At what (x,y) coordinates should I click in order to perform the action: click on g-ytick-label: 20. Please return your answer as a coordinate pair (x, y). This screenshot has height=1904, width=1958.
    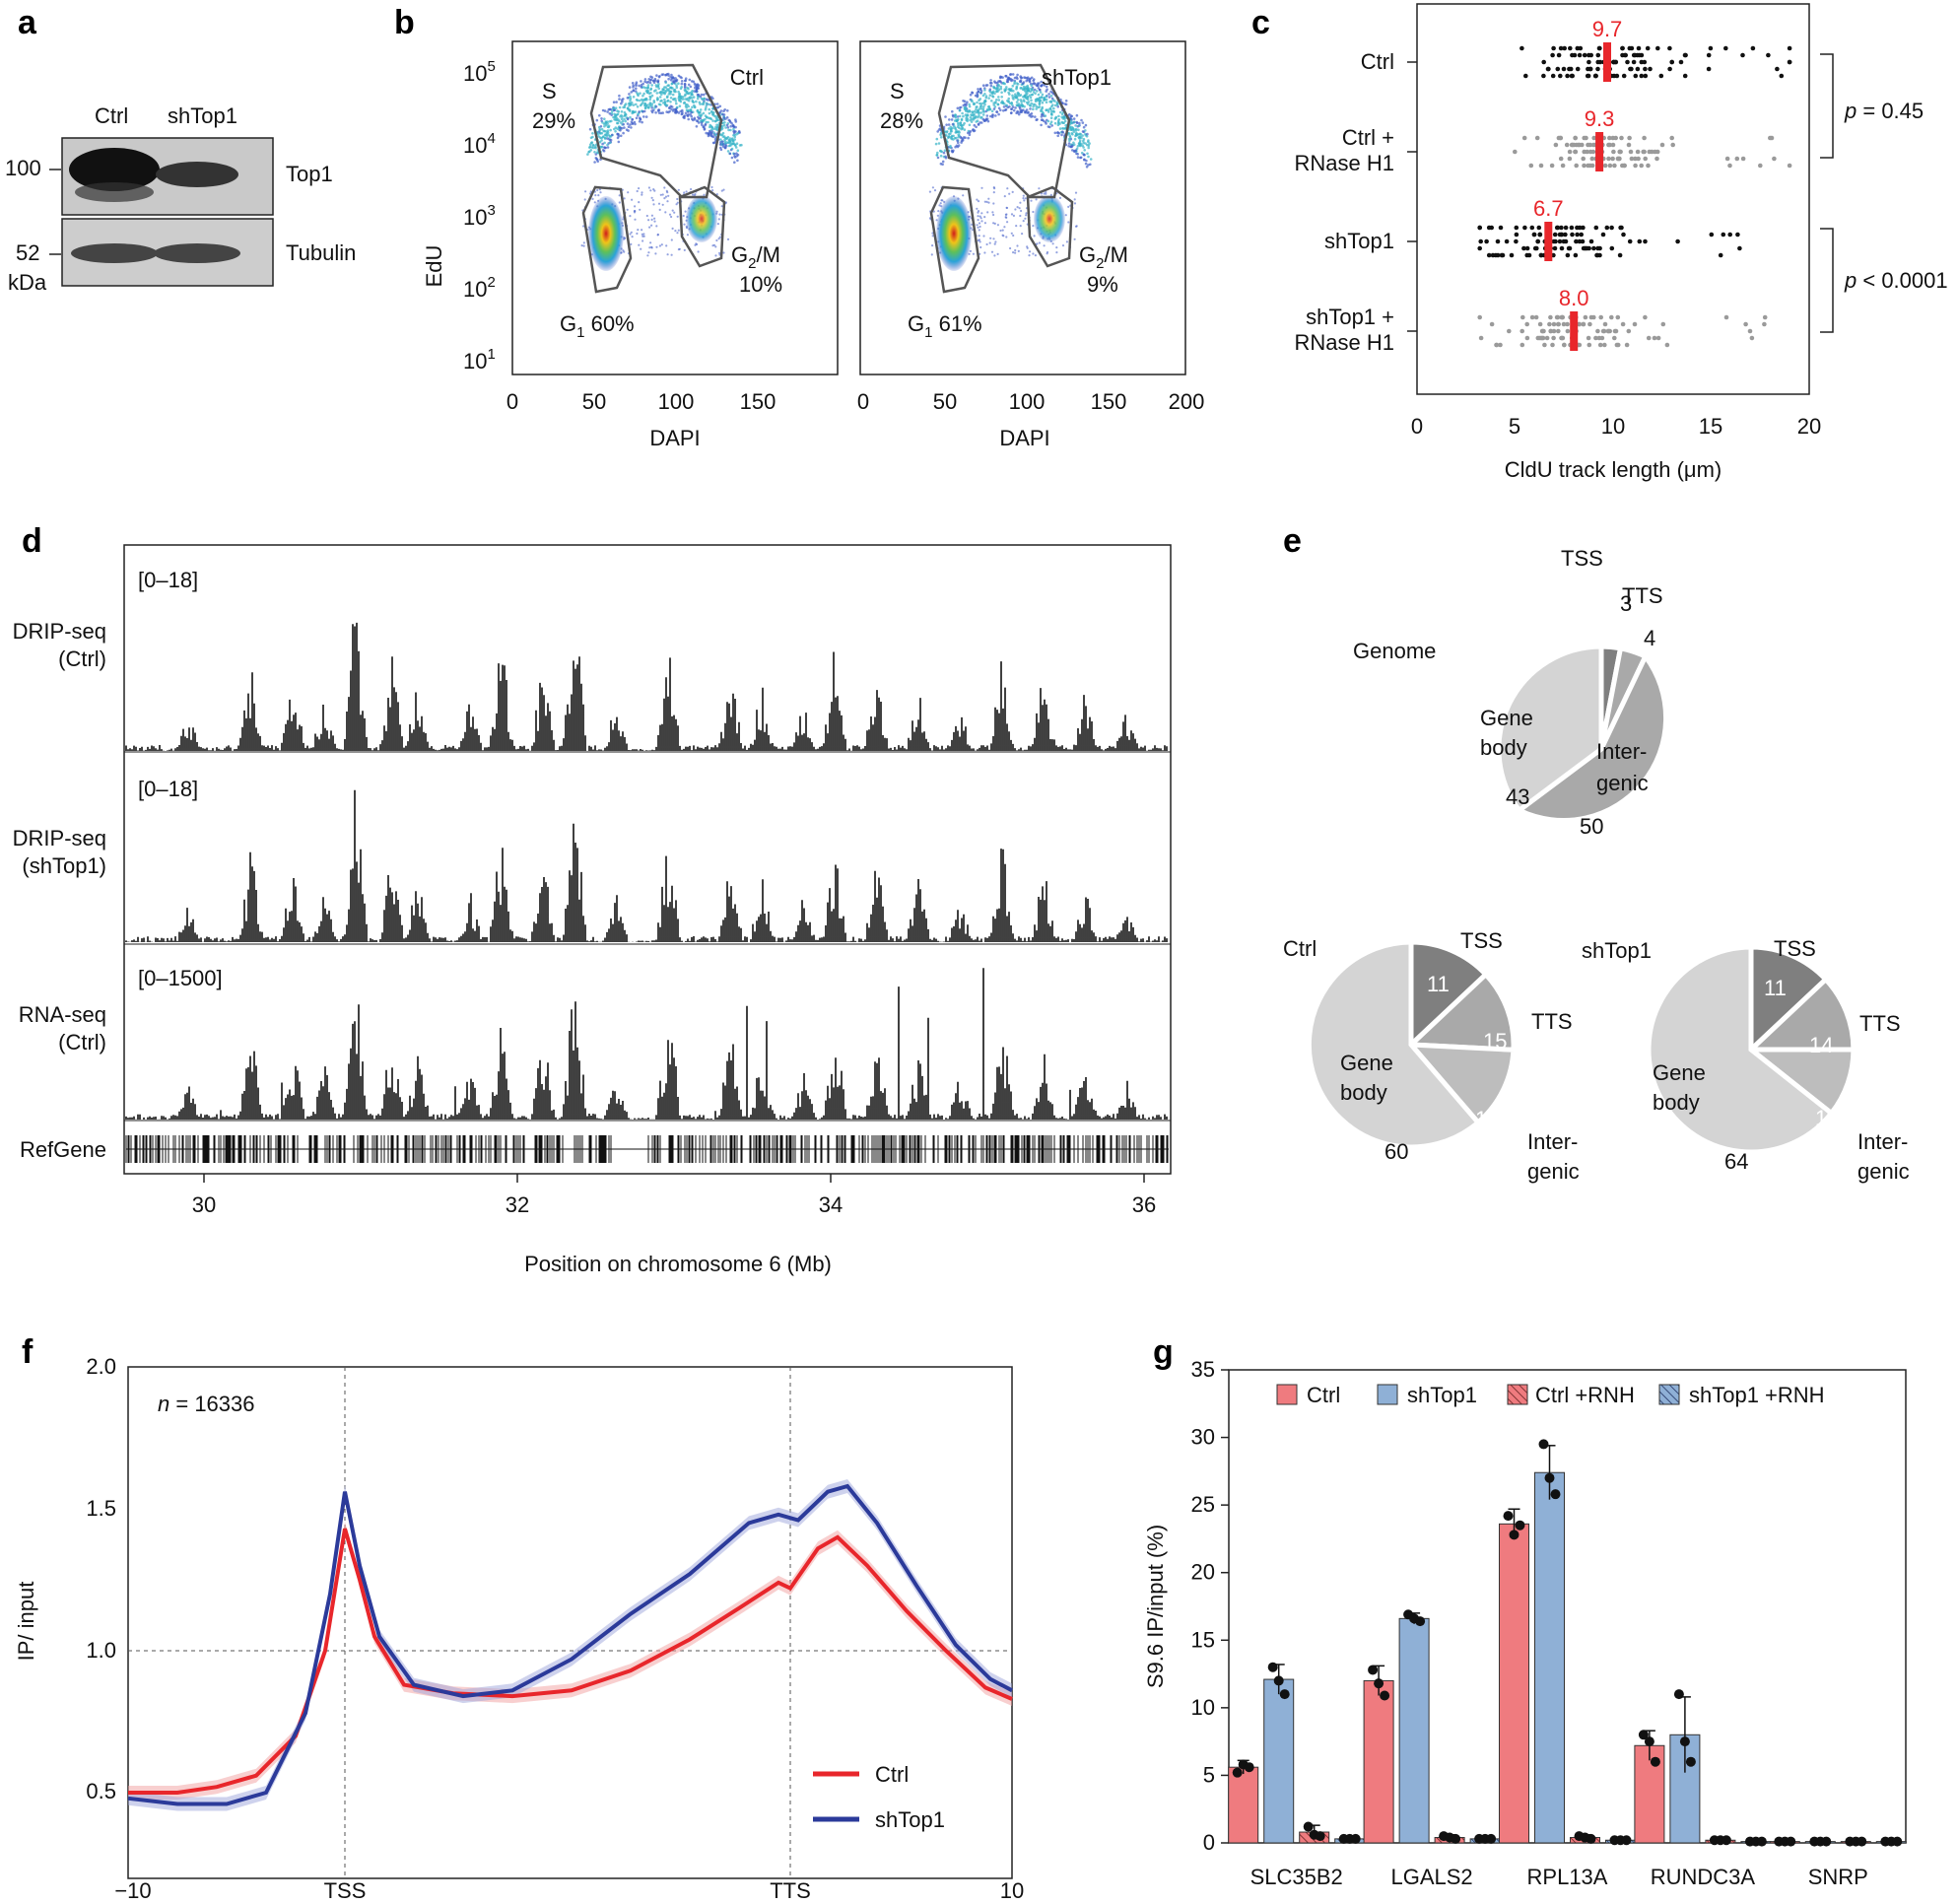
    Looking at the image, I should click on (1203, 1572).